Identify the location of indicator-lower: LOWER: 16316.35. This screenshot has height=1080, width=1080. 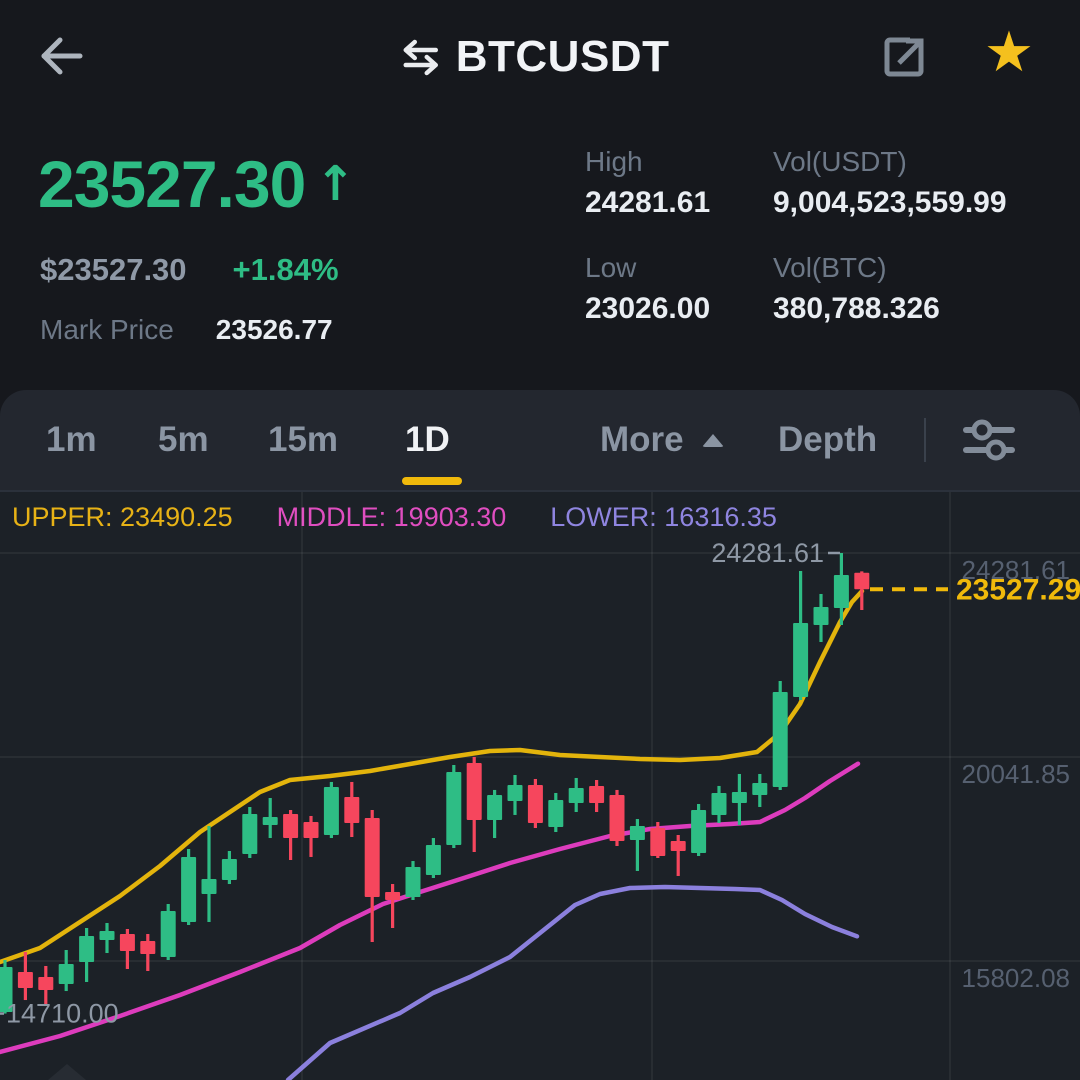
(663, 517).